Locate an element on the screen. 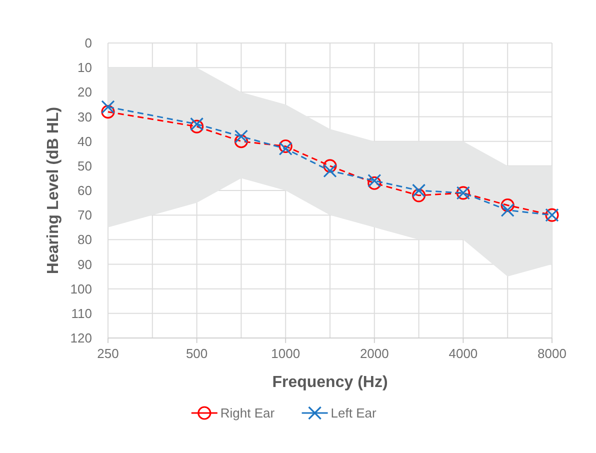  y-tick-label: 40 is located at coordinates (85, 141).